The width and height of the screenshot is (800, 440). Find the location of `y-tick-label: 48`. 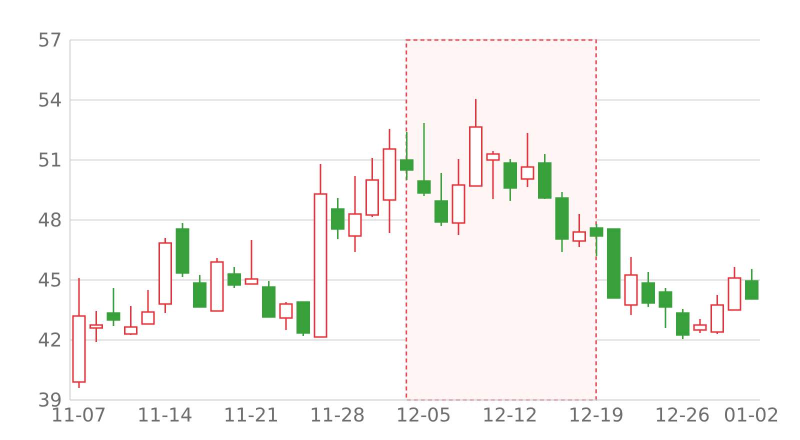

y-tick-label: 48 is located at coordinates (50, 221).